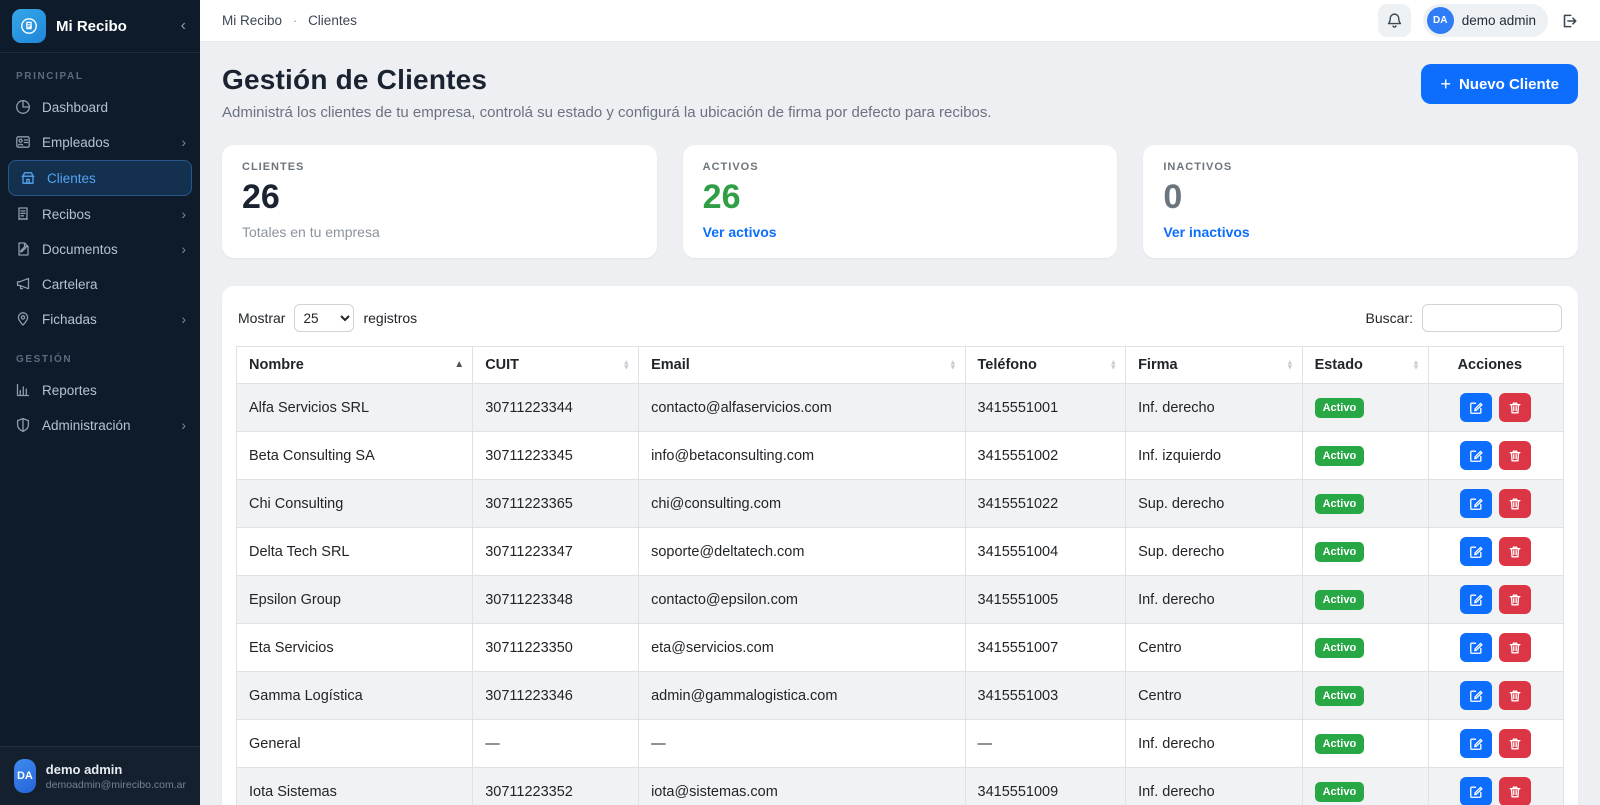 This screenshot has width=1600, height=805. What do you see at coordinates (556, 786) in the screenshot?
I see `cell-cuit: 30711223352` at bounding box center [556, 786].